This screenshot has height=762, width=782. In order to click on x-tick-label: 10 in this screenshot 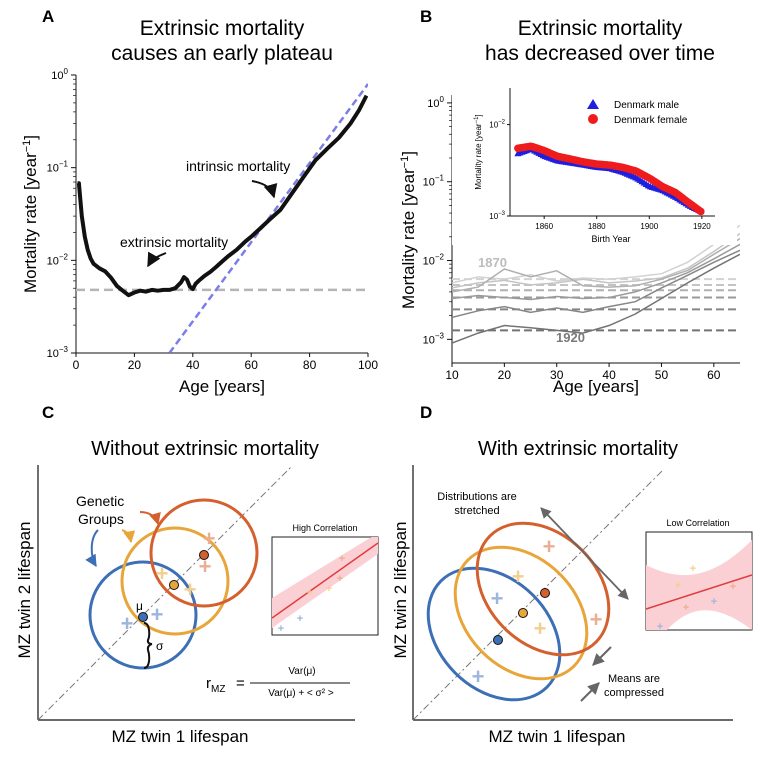, I will do `click(452, 375)`.